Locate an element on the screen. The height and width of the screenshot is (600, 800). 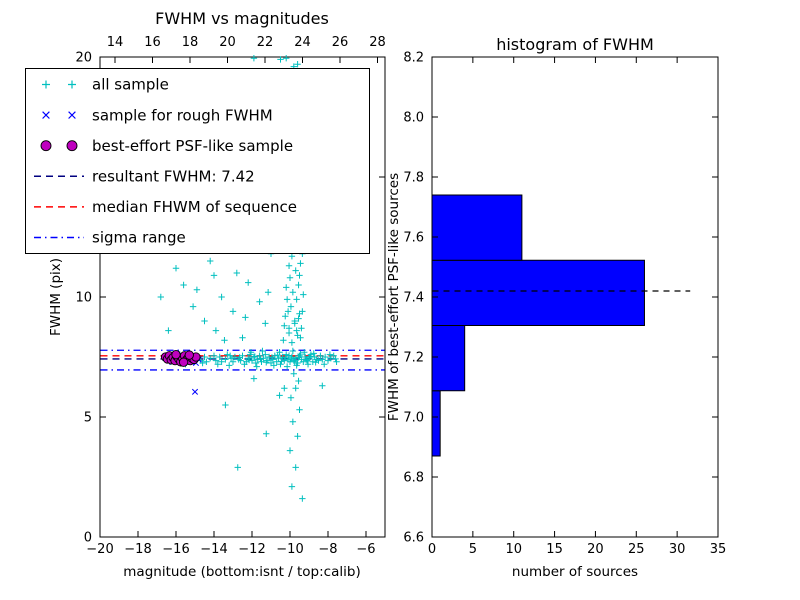
x-tick-label: 20 is located at coordinates (595, 549).